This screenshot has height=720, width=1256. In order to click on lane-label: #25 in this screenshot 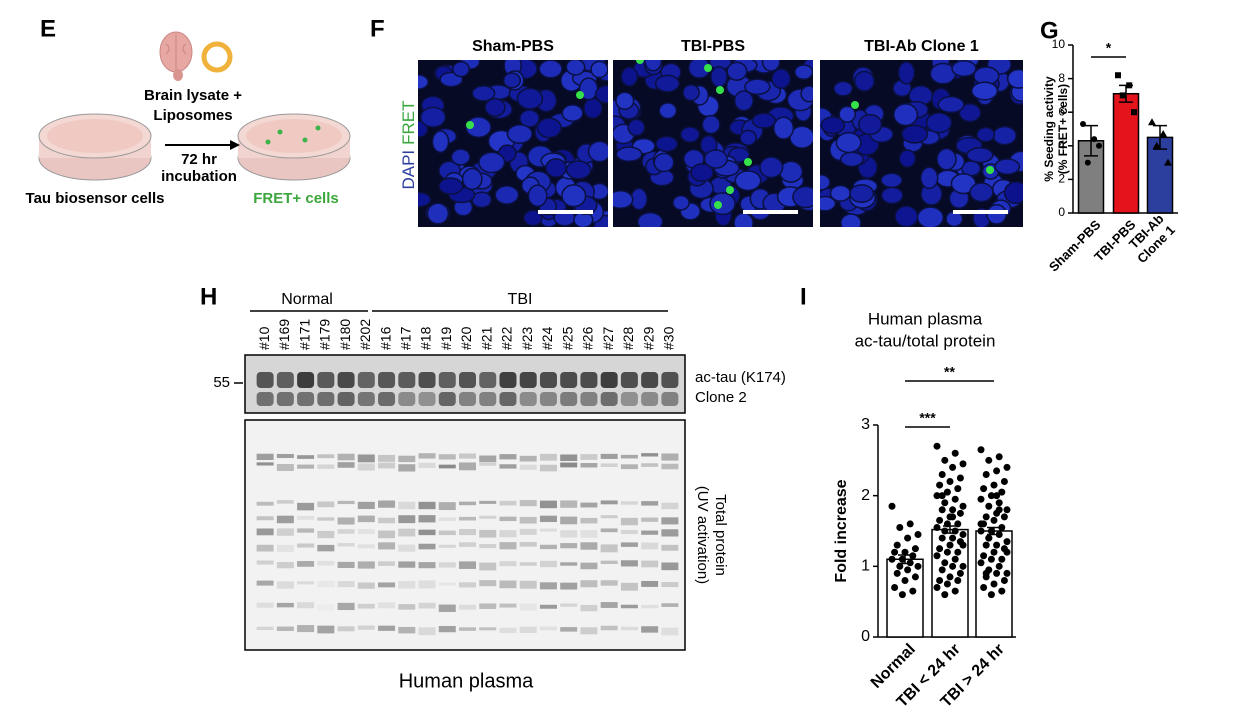, I will do `click(567, 338)`.